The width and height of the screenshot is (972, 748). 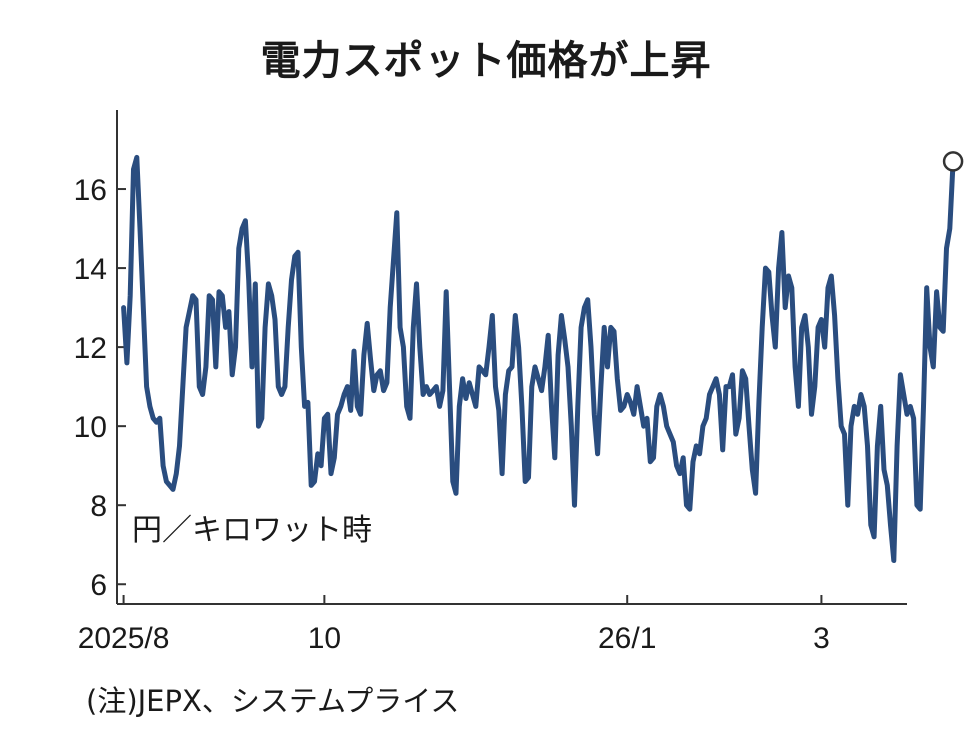 I want to click on unit-label: 円／キロワット時, so click(x=252, y=530).